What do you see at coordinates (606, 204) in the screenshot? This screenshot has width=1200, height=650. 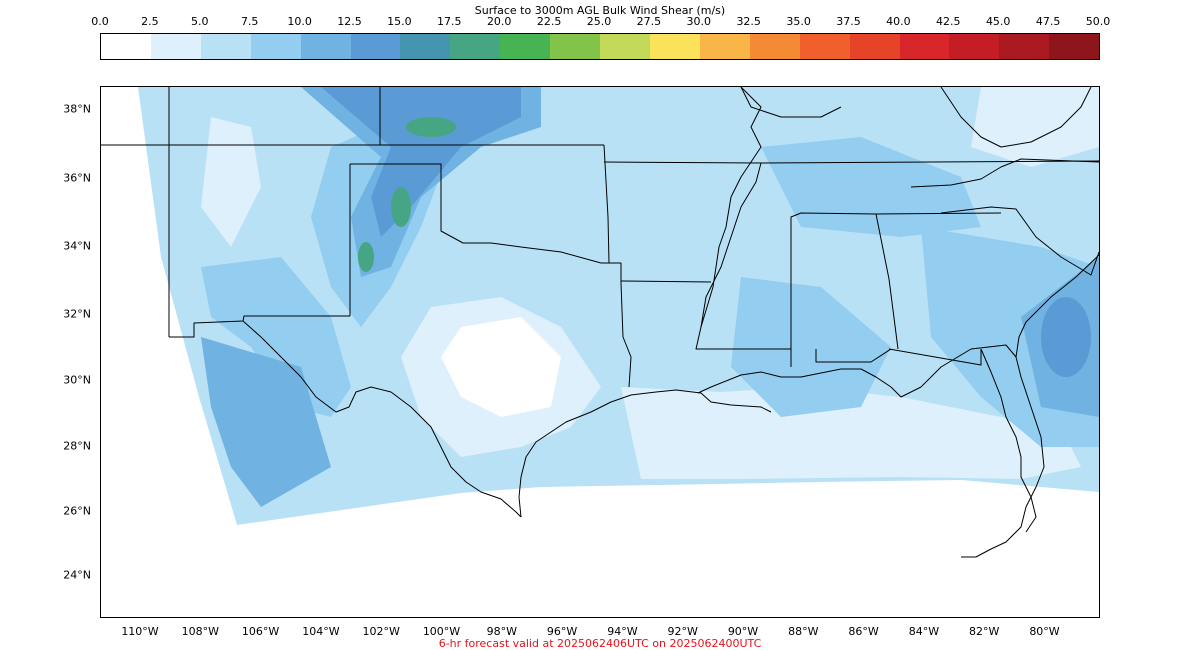 I see `border-ok-east` at bounding box center [606, 204].